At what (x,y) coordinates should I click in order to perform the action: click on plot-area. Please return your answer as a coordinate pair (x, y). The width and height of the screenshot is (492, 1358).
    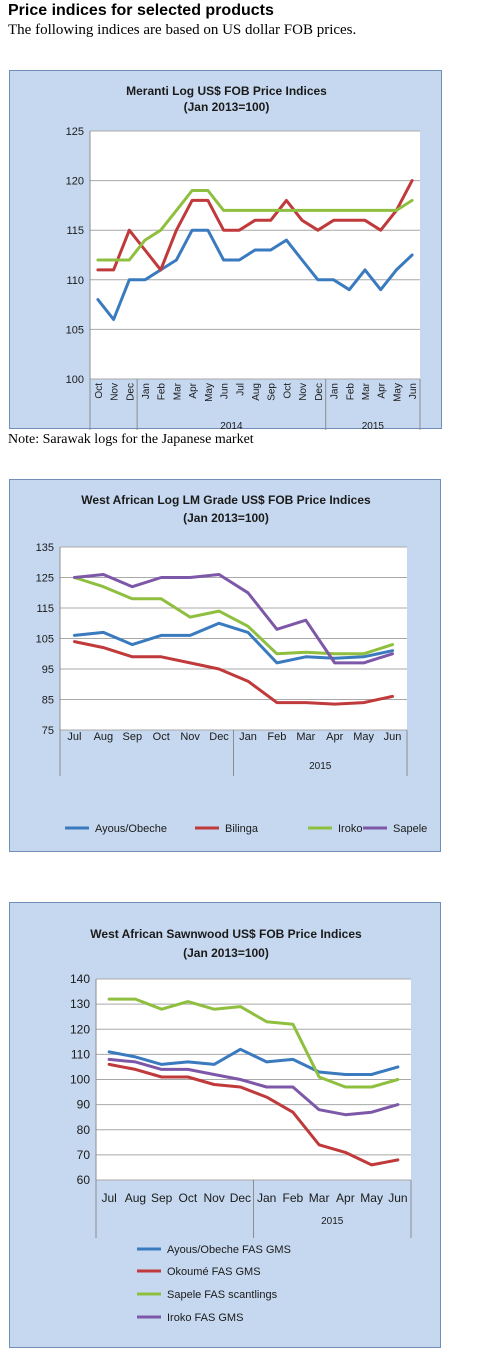
    Looking at the image, I should click on (255, 255).